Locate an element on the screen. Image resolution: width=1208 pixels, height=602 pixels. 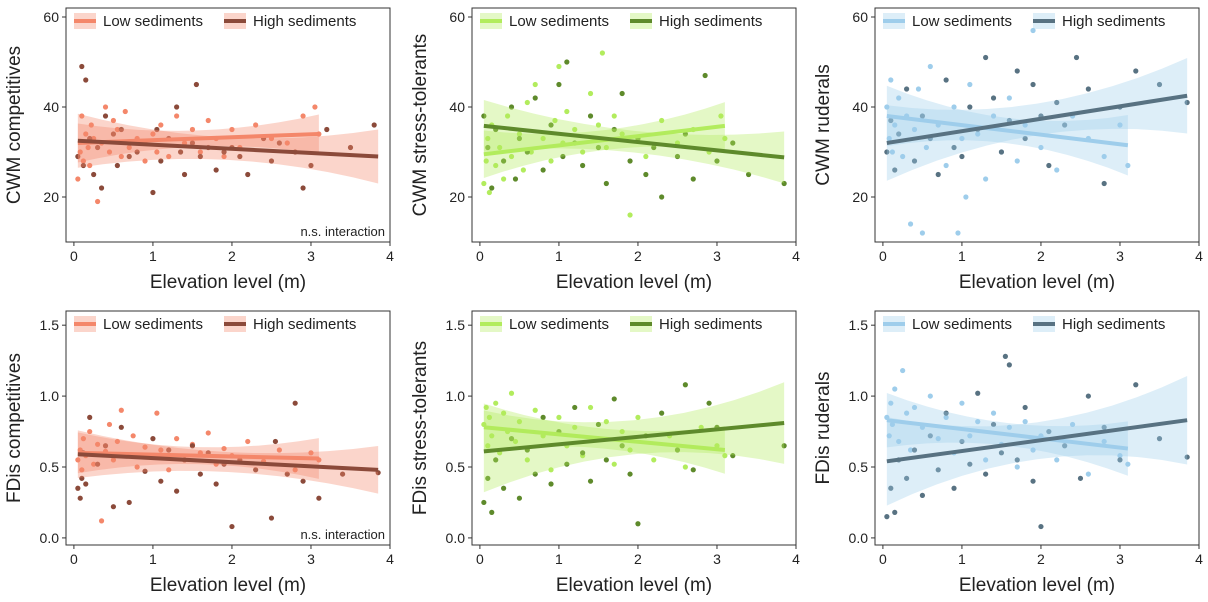
legend-label: Low sediments is located at coordinates (153, 324).